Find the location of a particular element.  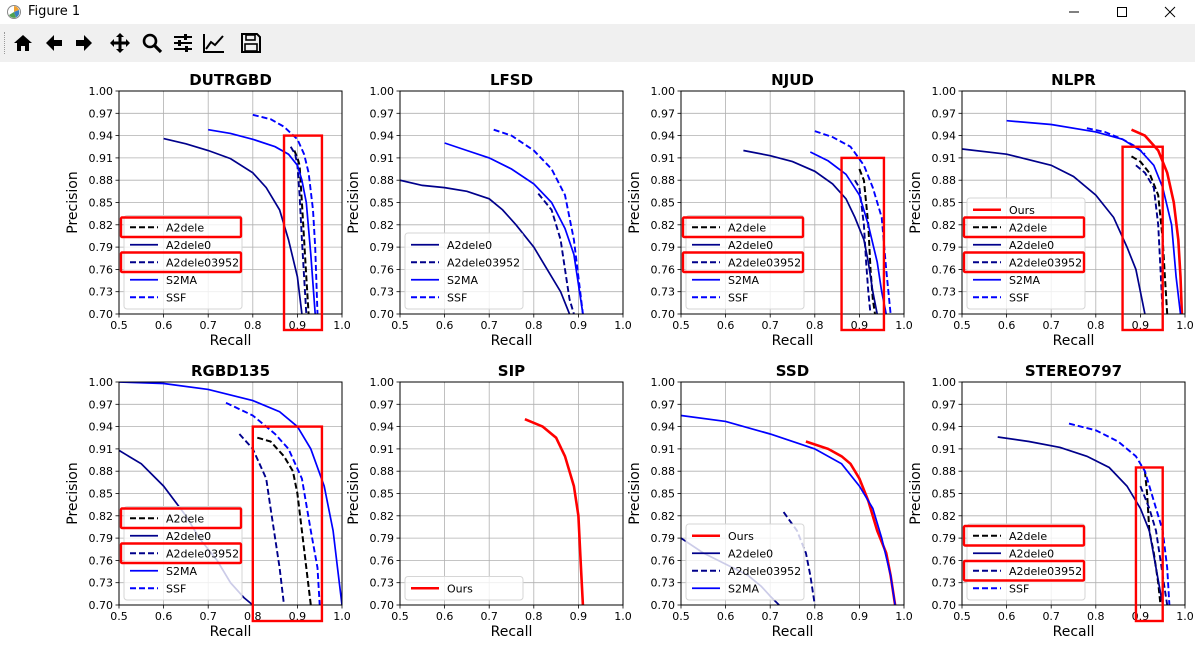

x-tick-label: 0.6 is located at coordinates (726, 616).